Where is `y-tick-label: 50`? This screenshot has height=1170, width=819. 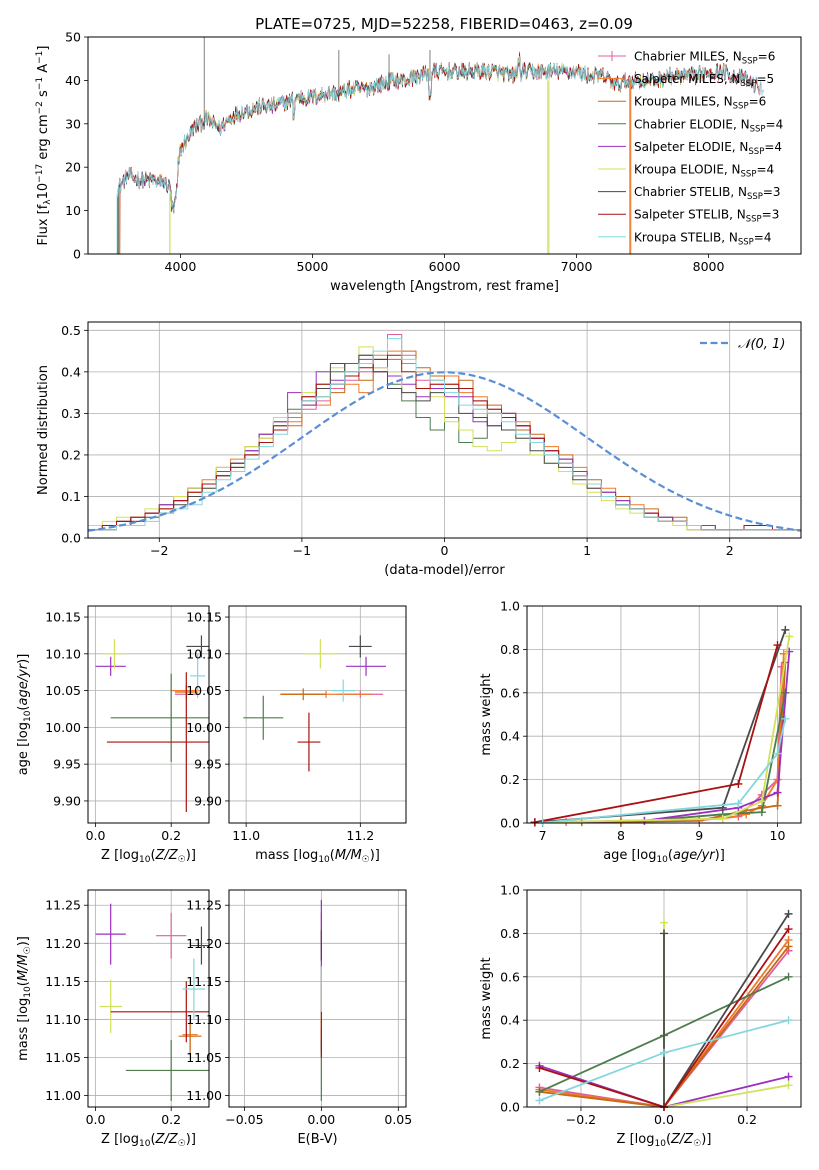 y-tick-label: 50 is located at coordinates (73, 37).